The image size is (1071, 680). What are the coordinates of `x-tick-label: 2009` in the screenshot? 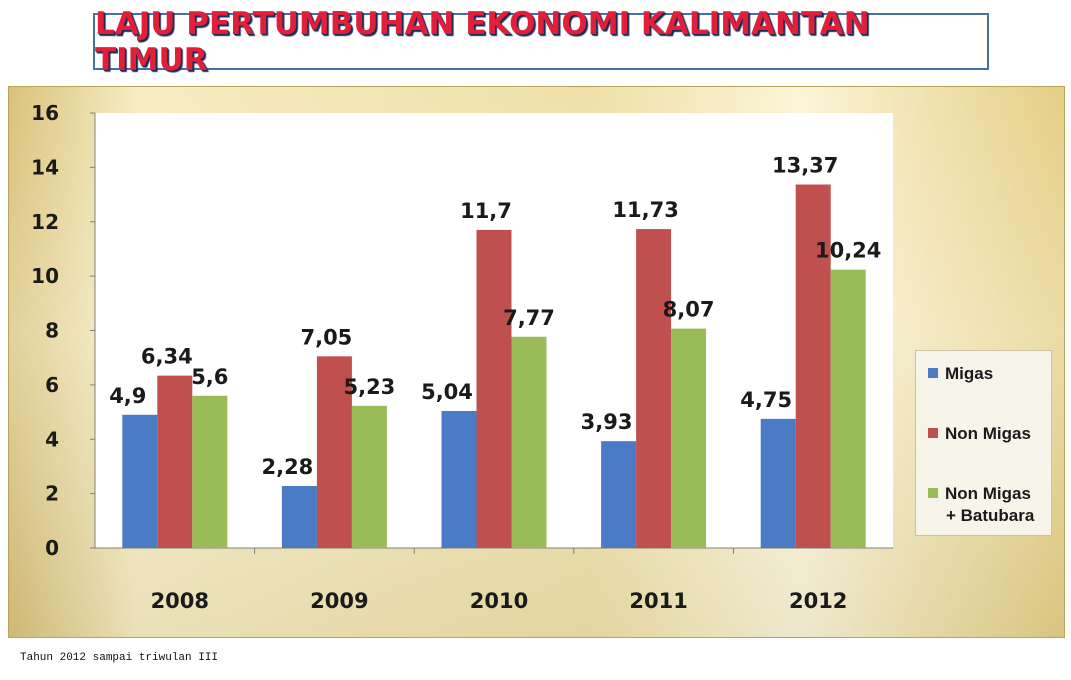 It's located at (339, 601).